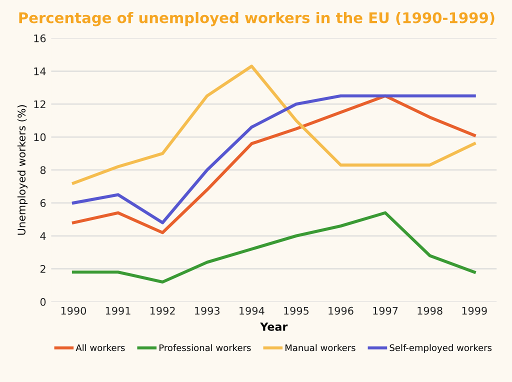  I want to click on x-tick-label: 1997, so click(385, 310).